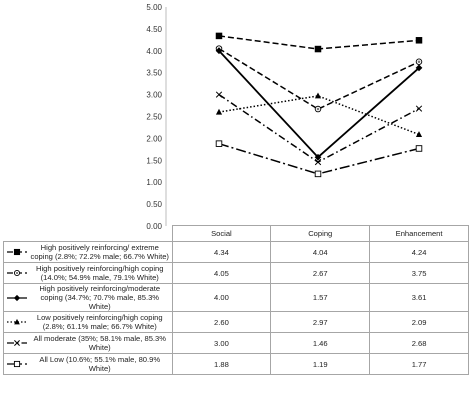 Image resolution: width=474 pixels, height=405 pixels. I want to click on data-table-value: 2.60, so click(221, 322).